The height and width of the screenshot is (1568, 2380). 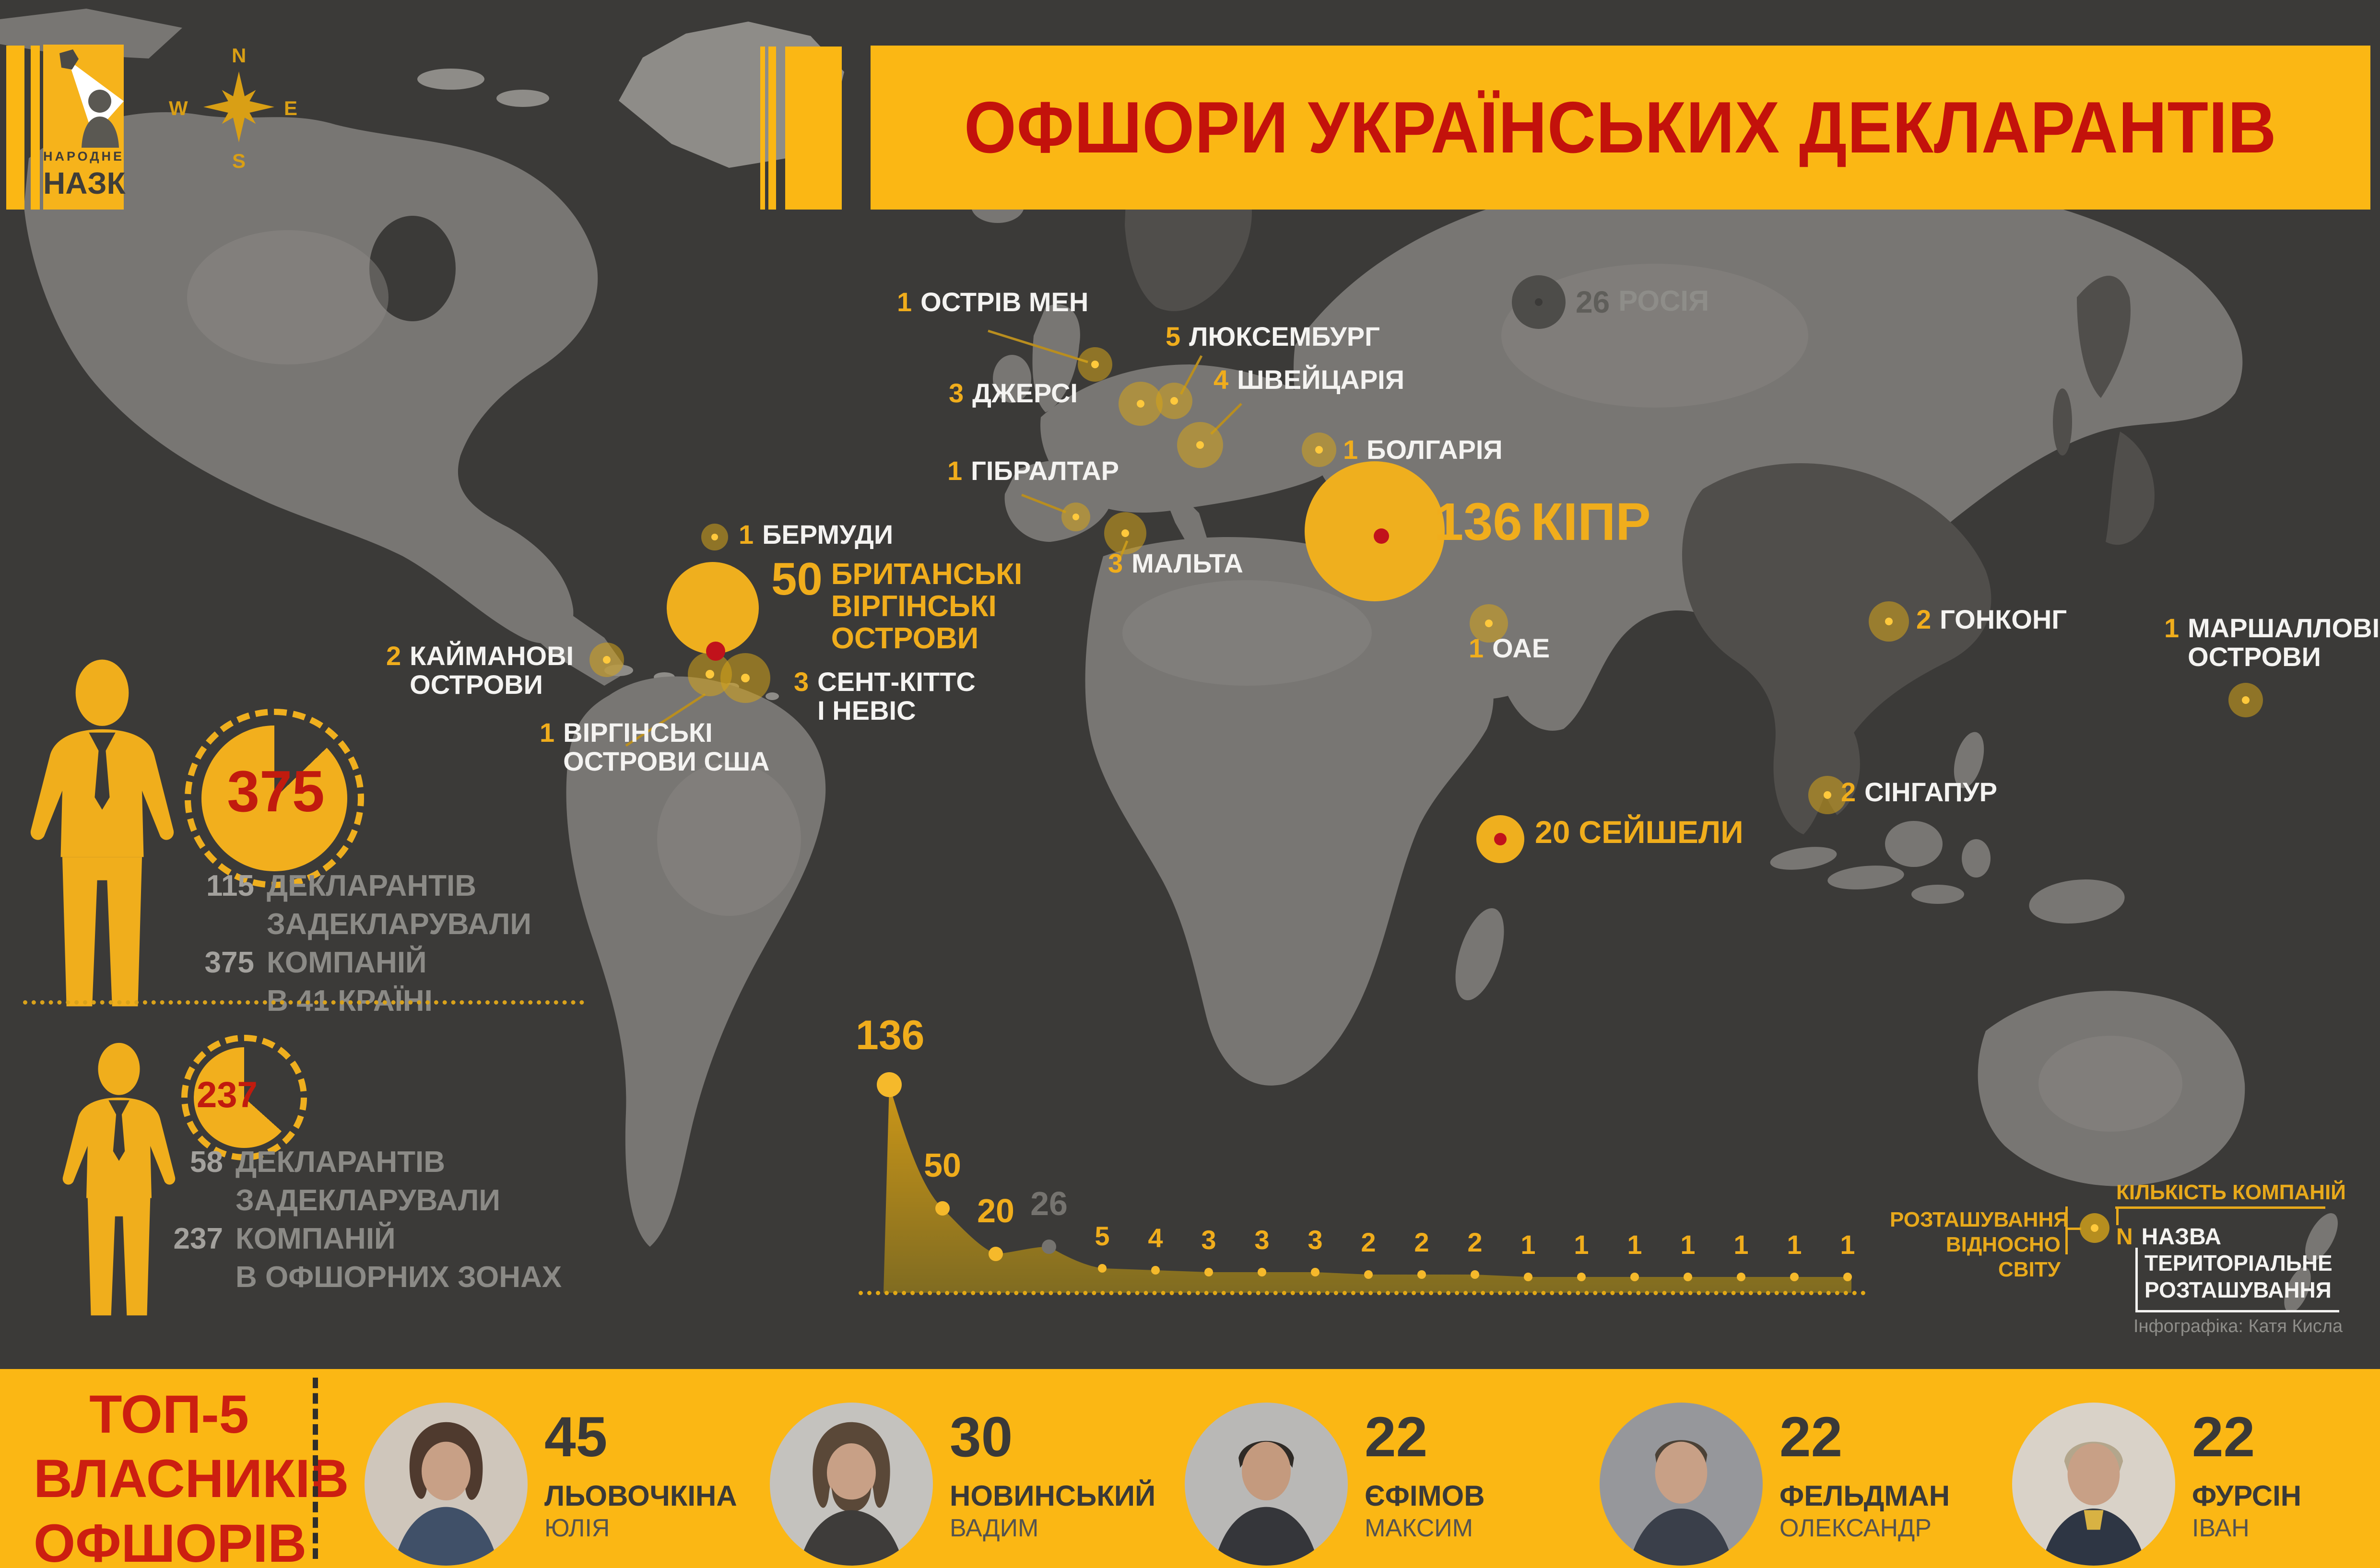 I want to click on map-label-british-virgin-islands: 50 БРИТАНСЬКІ ВІРГІНСЬКІ ОСТРОВИ, so click(x=897, y=604).